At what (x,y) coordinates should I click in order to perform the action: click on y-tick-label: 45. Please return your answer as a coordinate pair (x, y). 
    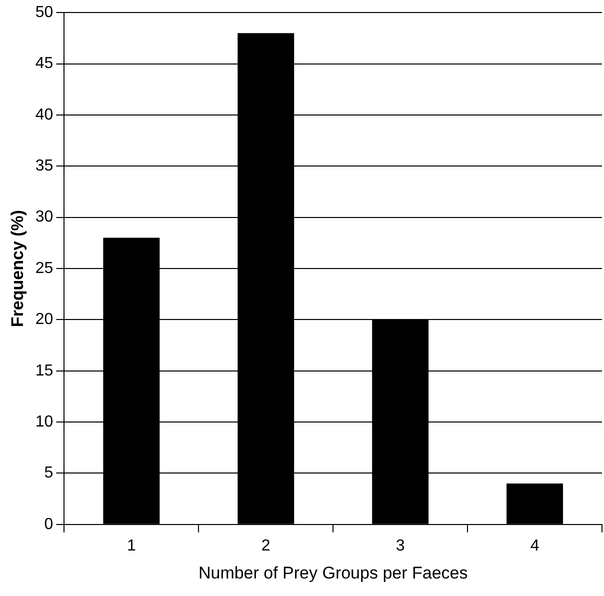
    Looking at the image, I should click on (44, 63).